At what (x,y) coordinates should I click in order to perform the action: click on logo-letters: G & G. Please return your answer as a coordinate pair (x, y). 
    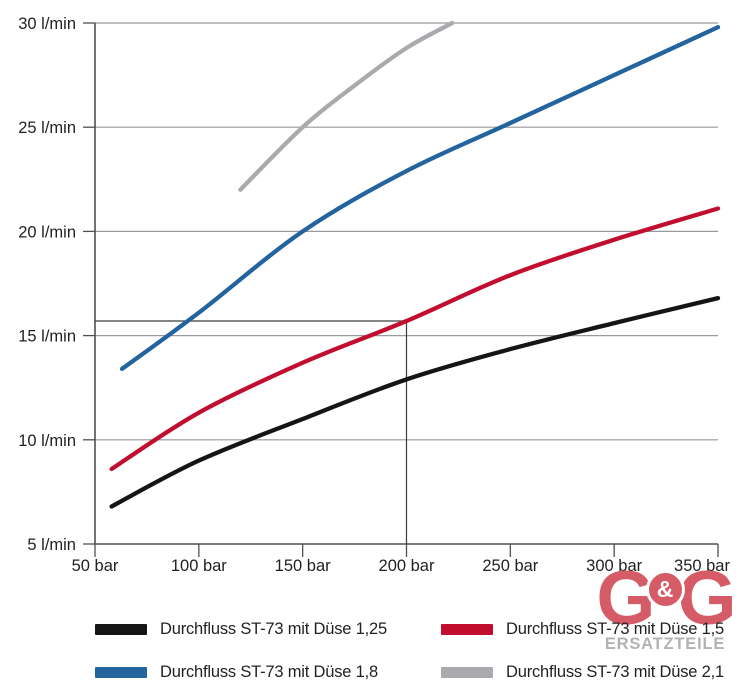
    Looking at the image, I should click on (665, 598).